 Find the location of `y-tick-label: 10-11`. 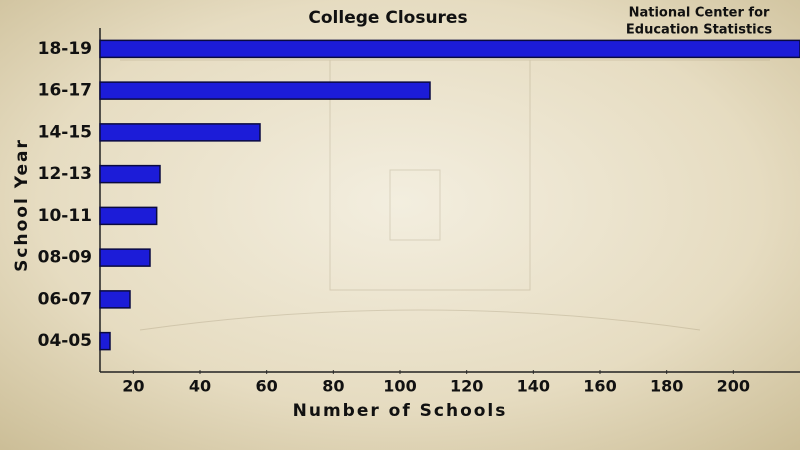

y-tick-label: 10-11 is located at coordinates (65, 216).